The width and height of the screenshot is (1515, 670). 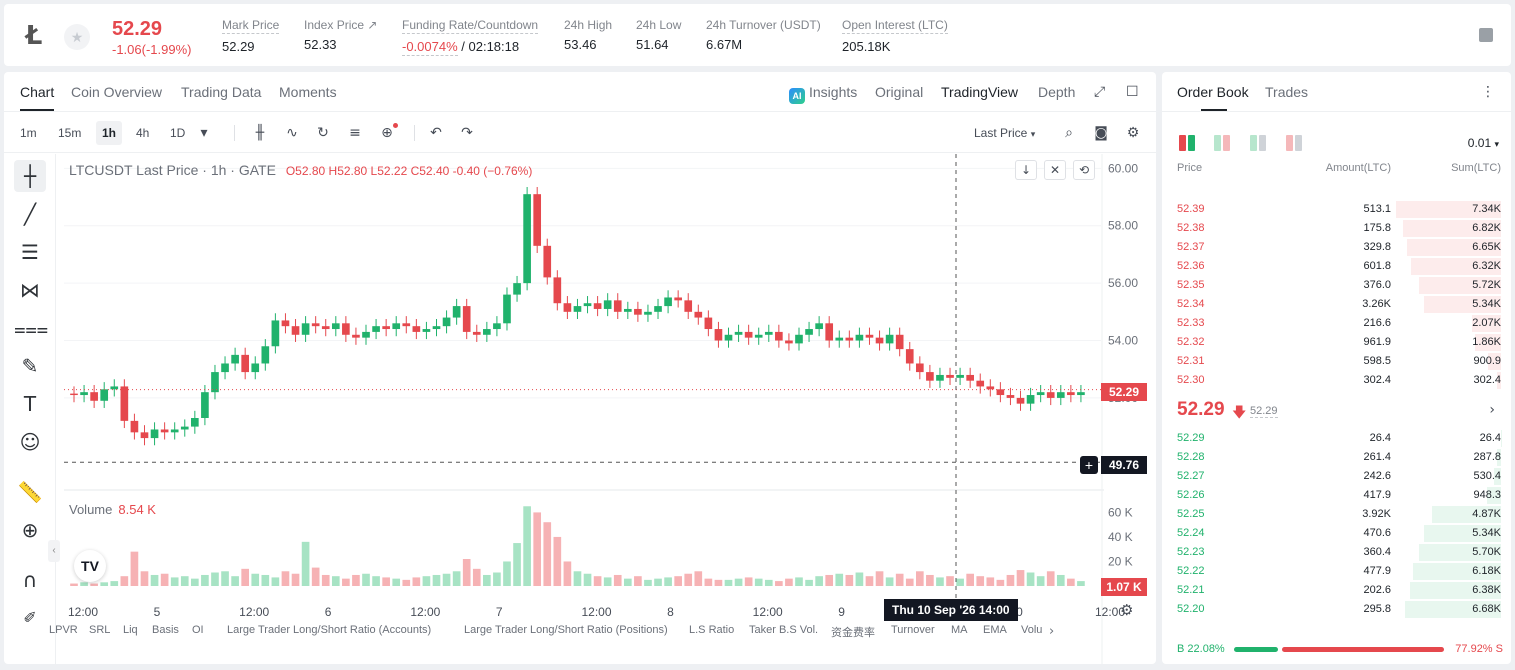 I want to click on magnet-icon: ∩, so click(x=30, y=580).